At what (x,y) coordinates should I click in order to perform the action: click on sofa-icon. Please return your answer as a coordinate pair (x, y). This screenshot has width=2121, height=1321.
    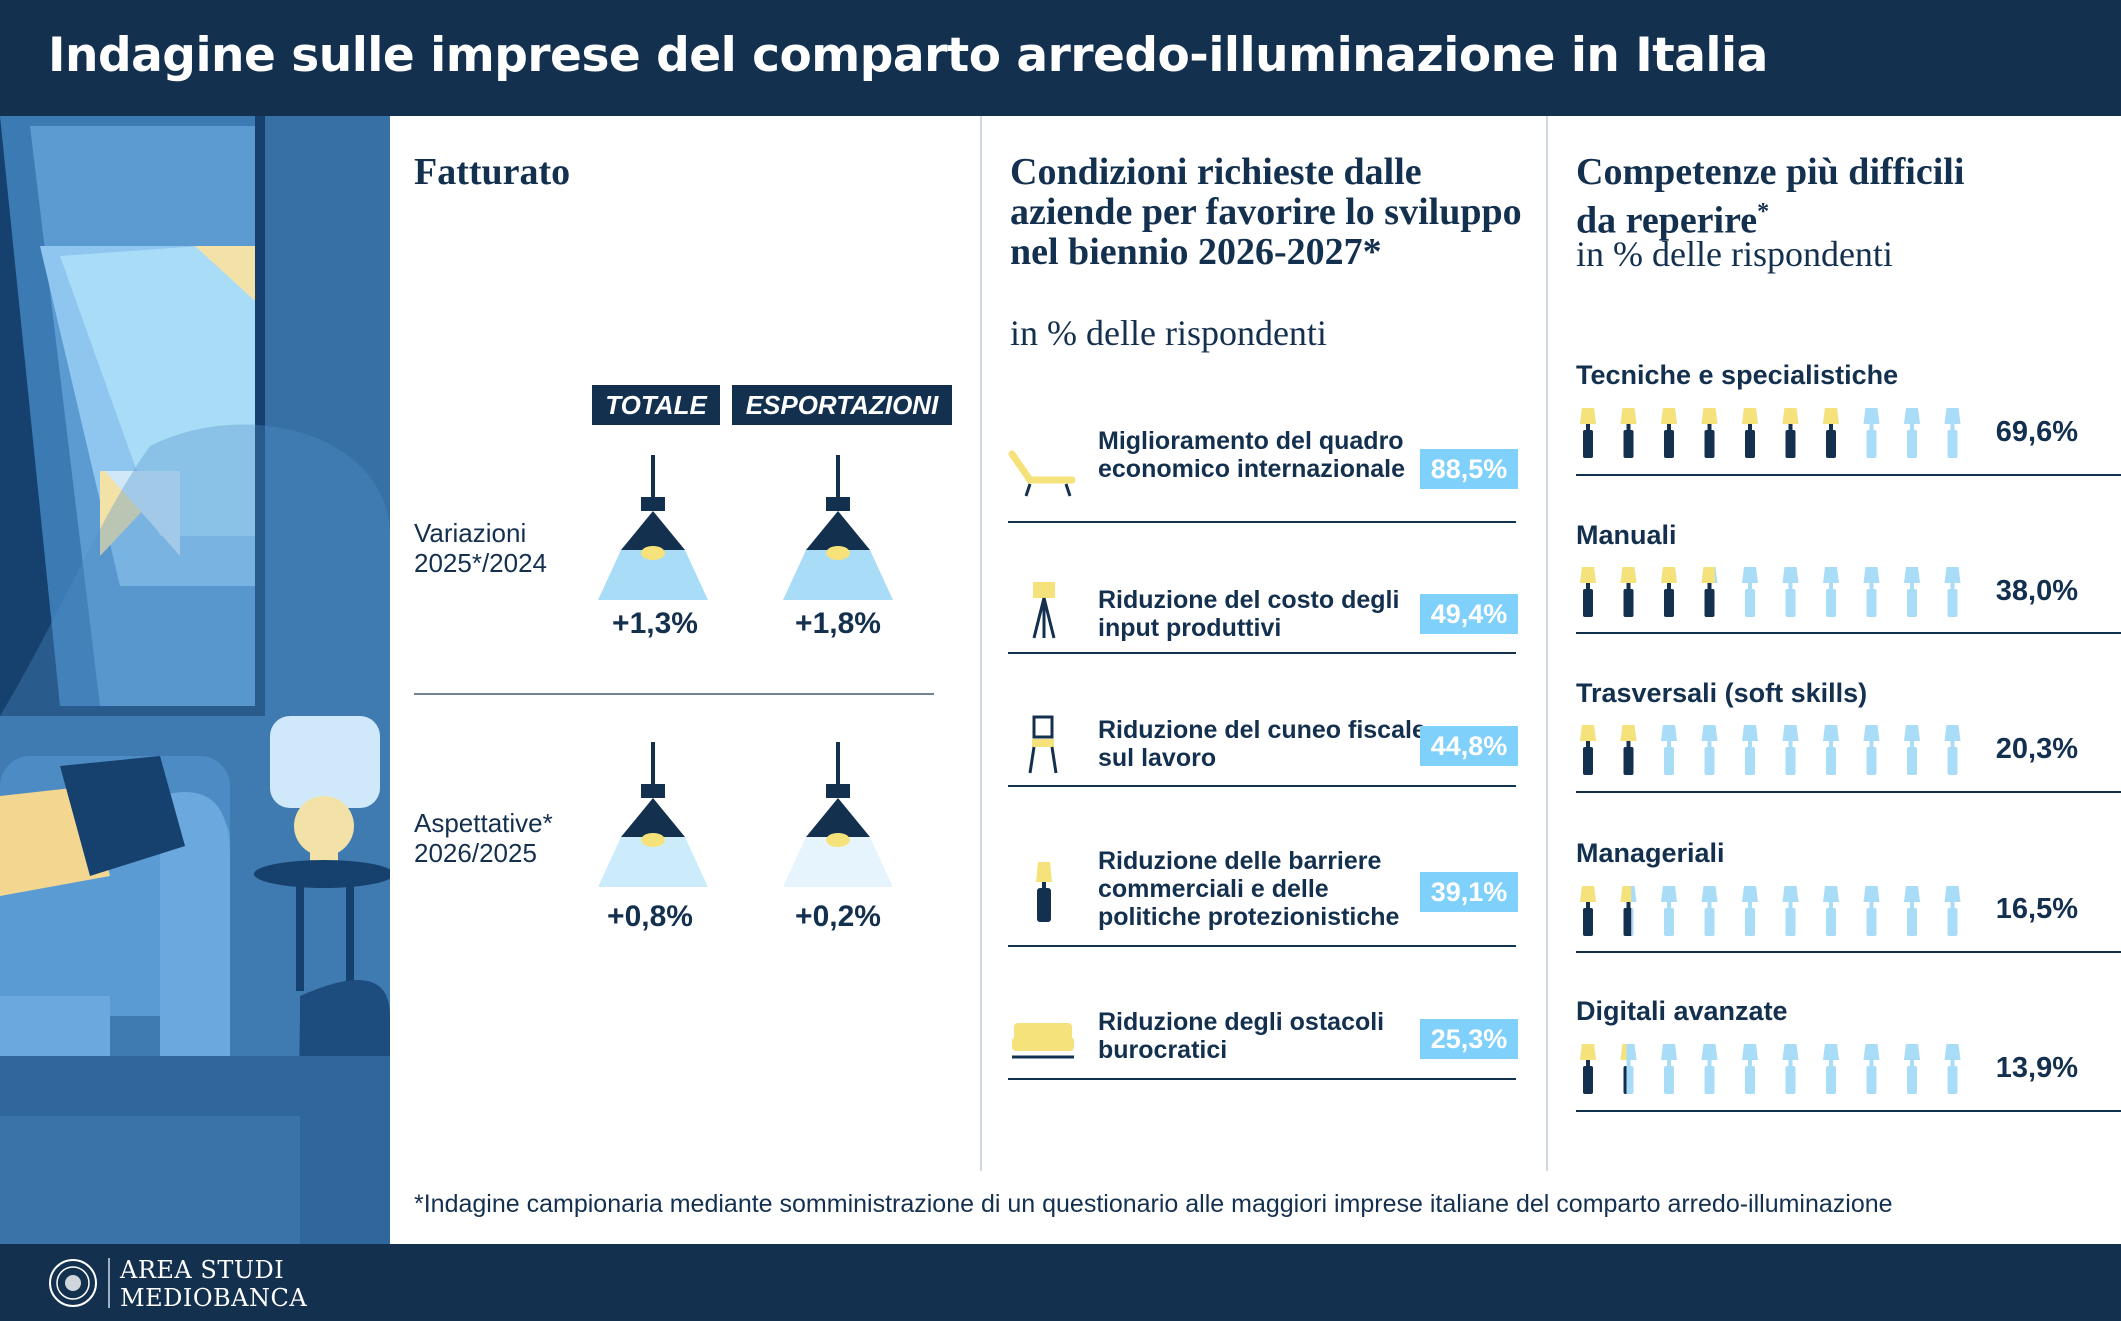
    Looking at the image, I should click on (1043, 1041).